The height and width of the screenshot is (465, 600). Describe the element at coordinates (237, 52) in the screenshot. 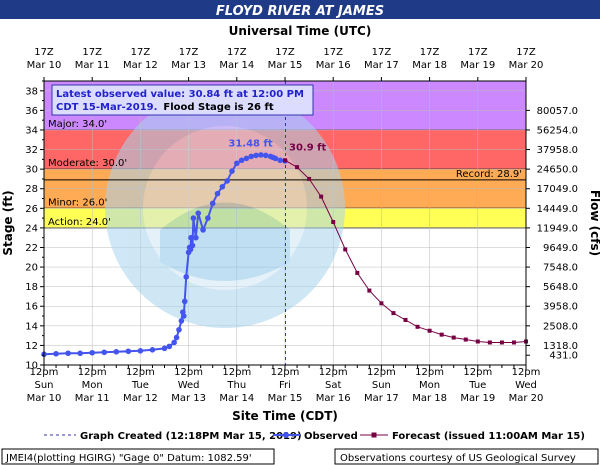

I see `x-top-tick-time-4: 17Z` at that location.